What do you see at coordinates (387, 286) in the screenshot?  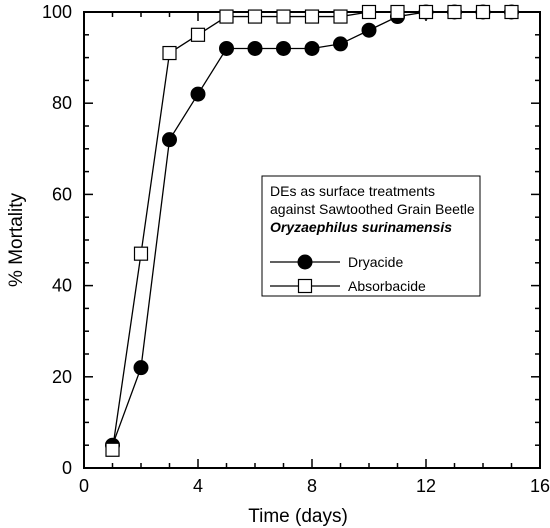 I see `legend-label-absorbacide: Absorbacide` at bounding box center [387, 286].